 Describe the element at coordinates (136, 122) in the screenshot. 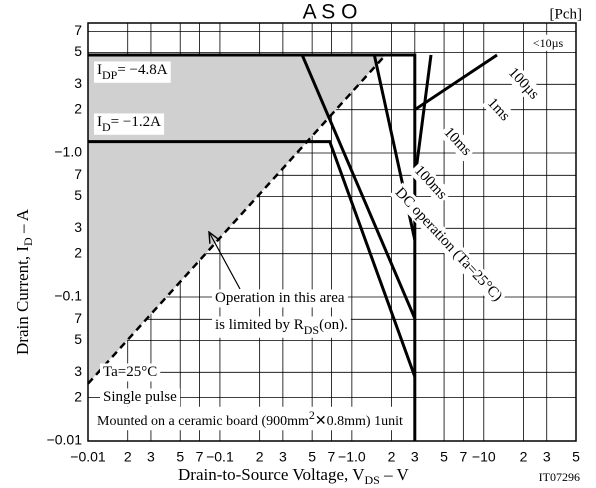

I see `annotation-part: = −1.2A` at that location.